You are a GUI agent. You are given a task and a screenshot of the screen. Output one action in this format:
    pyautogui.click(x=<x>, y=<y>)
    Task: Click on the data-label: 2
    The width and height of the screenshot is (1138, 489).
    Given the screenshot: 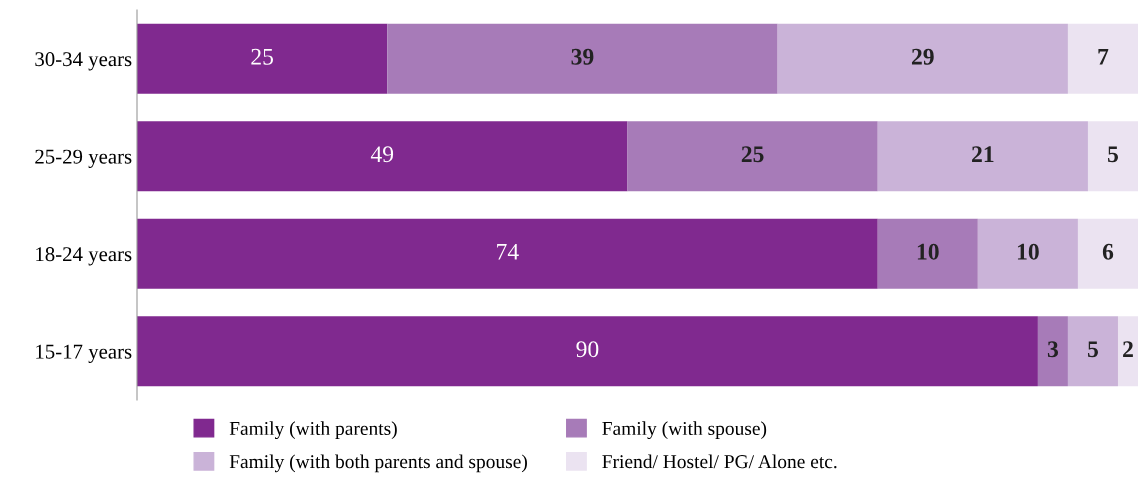 What is the action you would take?
    pyautogui.click(x=1128, y=349)
    